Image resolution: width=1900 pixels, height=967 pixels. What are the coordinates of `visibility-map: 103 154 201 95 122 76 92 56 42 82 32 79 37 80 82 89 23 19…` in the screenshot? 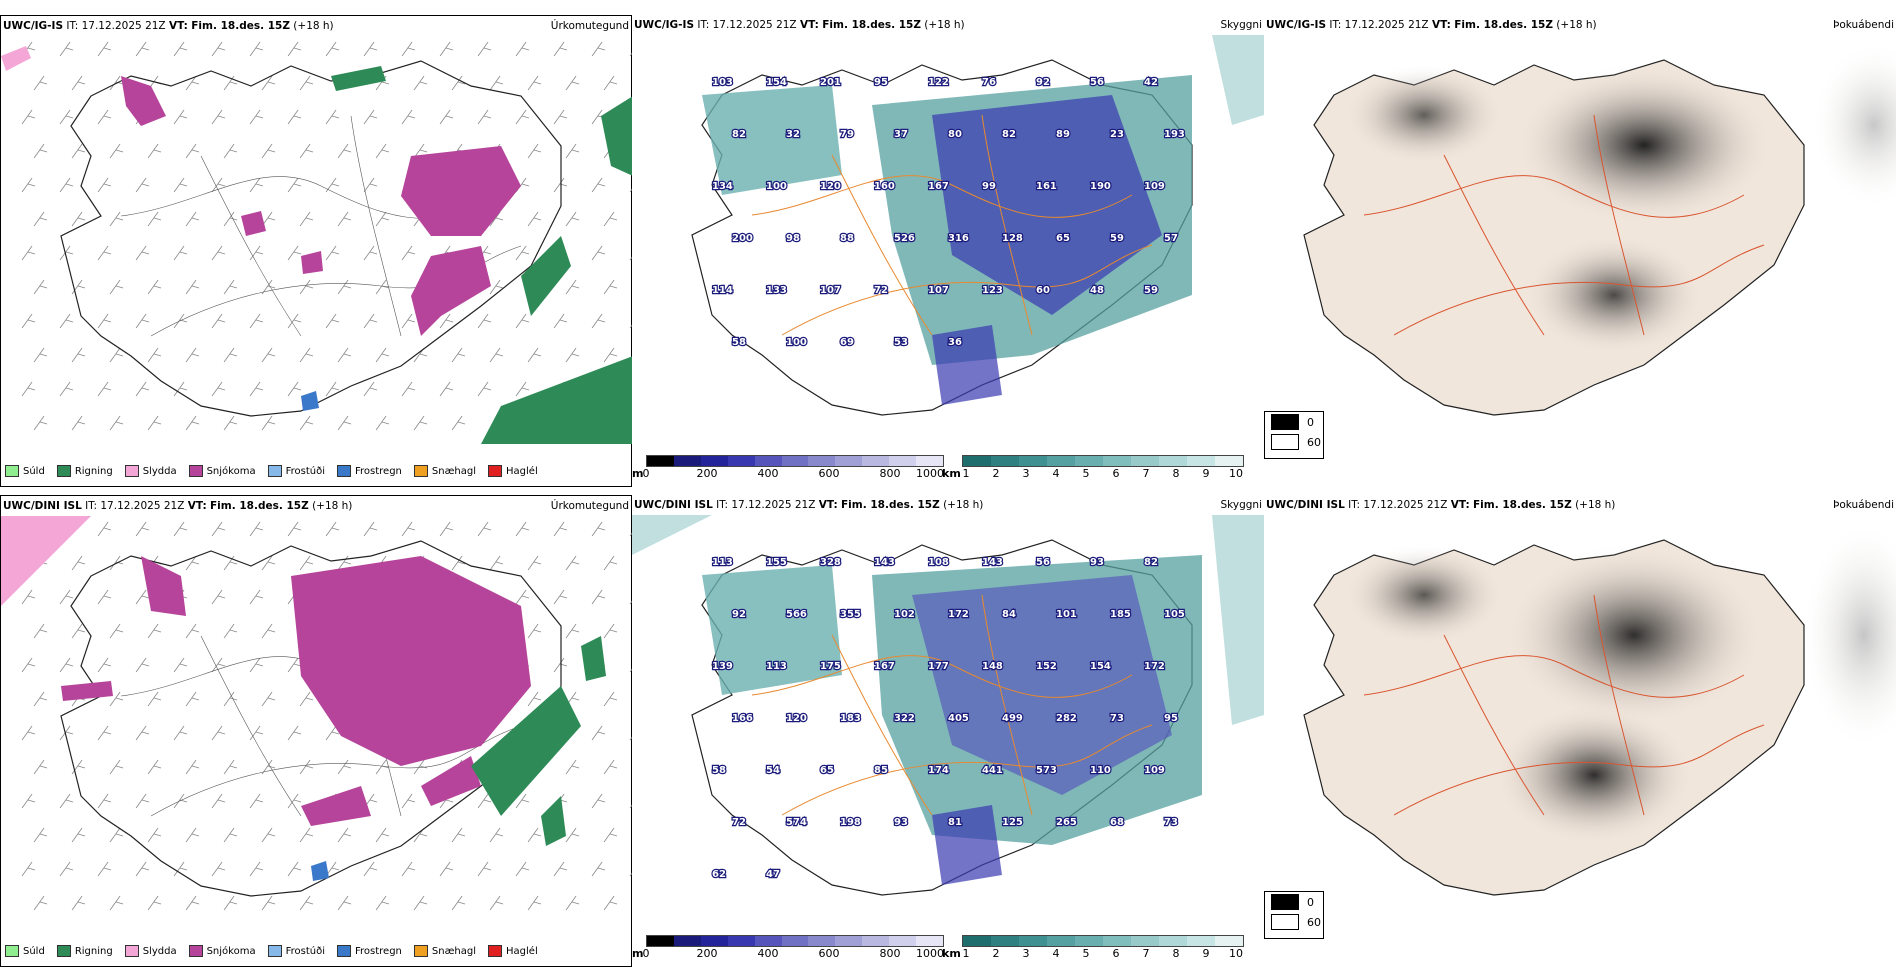 It's located at (948, 239).